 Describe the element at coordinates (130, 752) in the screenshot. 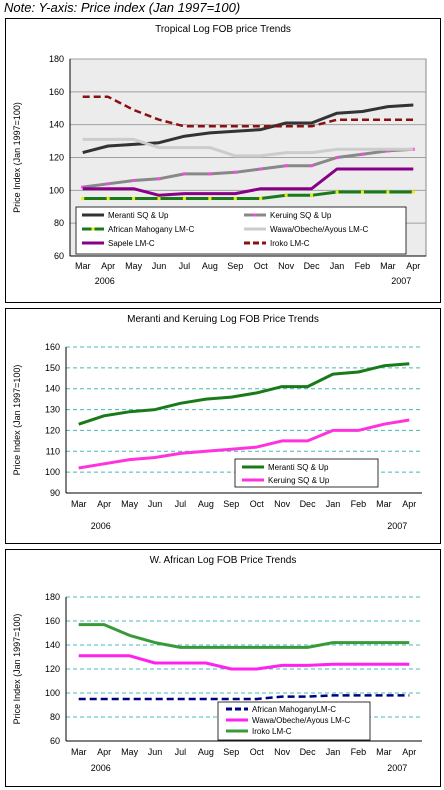

I see `x-tick-label: May` at that location.